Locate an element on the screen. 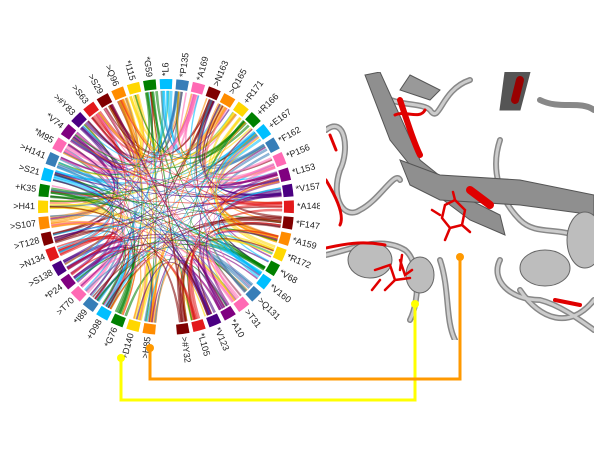 The width and height of the screenshot is (600, 452). residue-sticks is located at coordinates (421, 241).